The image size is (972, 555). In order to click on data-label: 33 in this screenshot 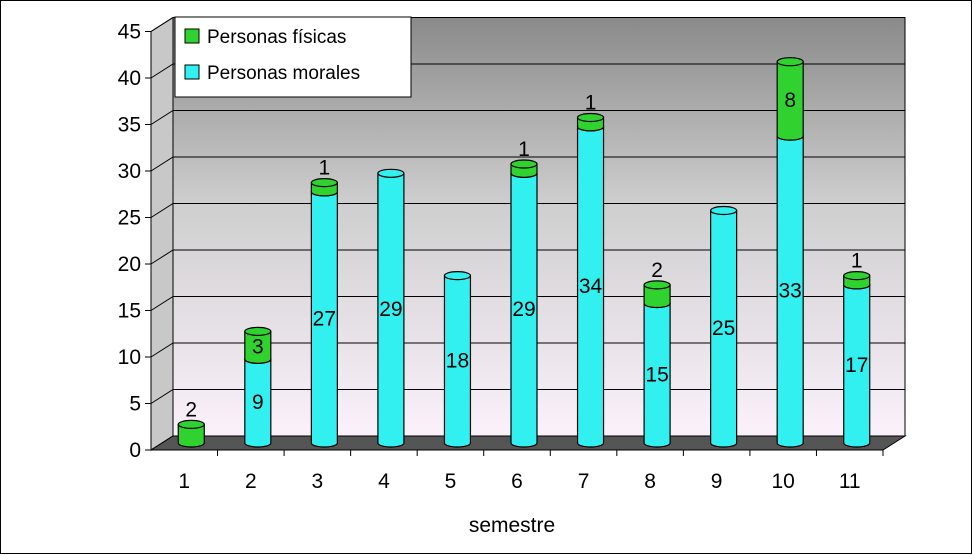, I will do `click(790, 291)`.